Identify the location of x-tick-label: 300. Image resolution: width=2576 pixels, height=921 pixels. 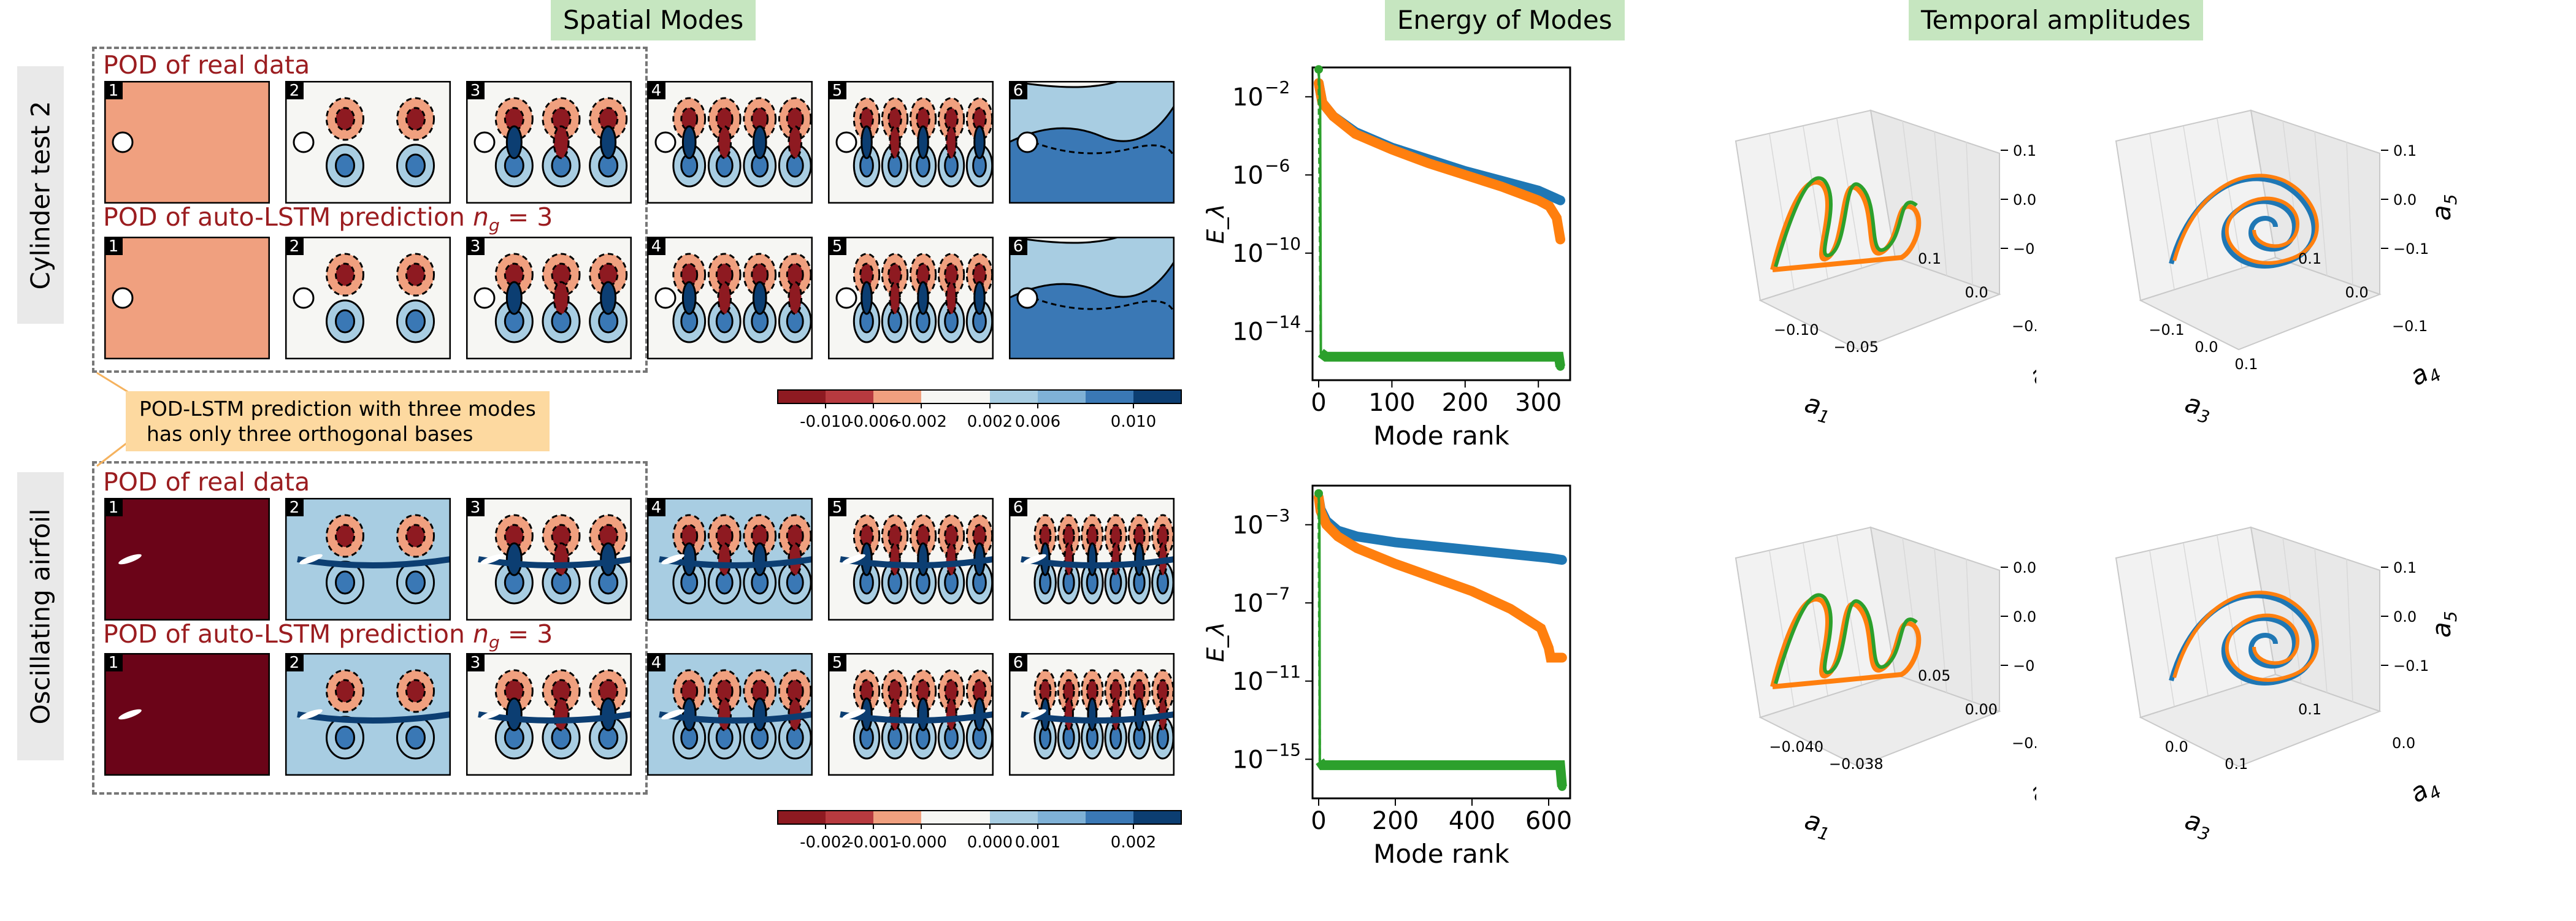
(1538, 403).